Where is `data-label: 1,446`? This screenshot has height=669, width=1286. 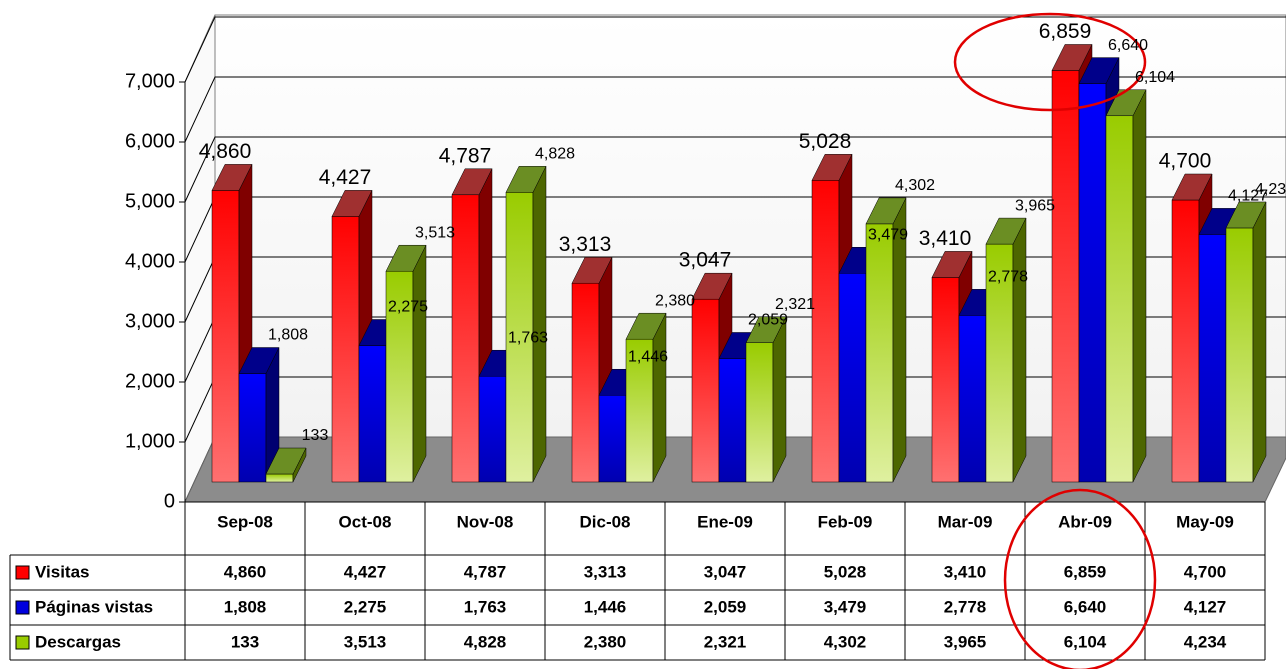 data-label: 1,446 is located at coordinates (648, 356).